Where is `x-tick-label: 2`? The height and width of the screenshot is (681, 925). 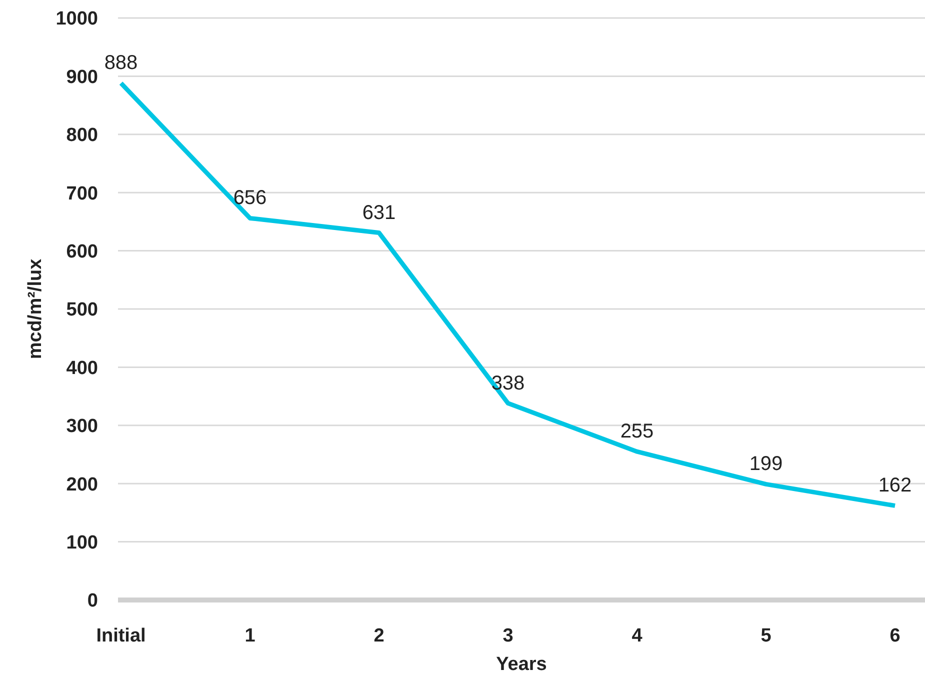 x-tick-label: 2 is located at coordinates (379, 635).